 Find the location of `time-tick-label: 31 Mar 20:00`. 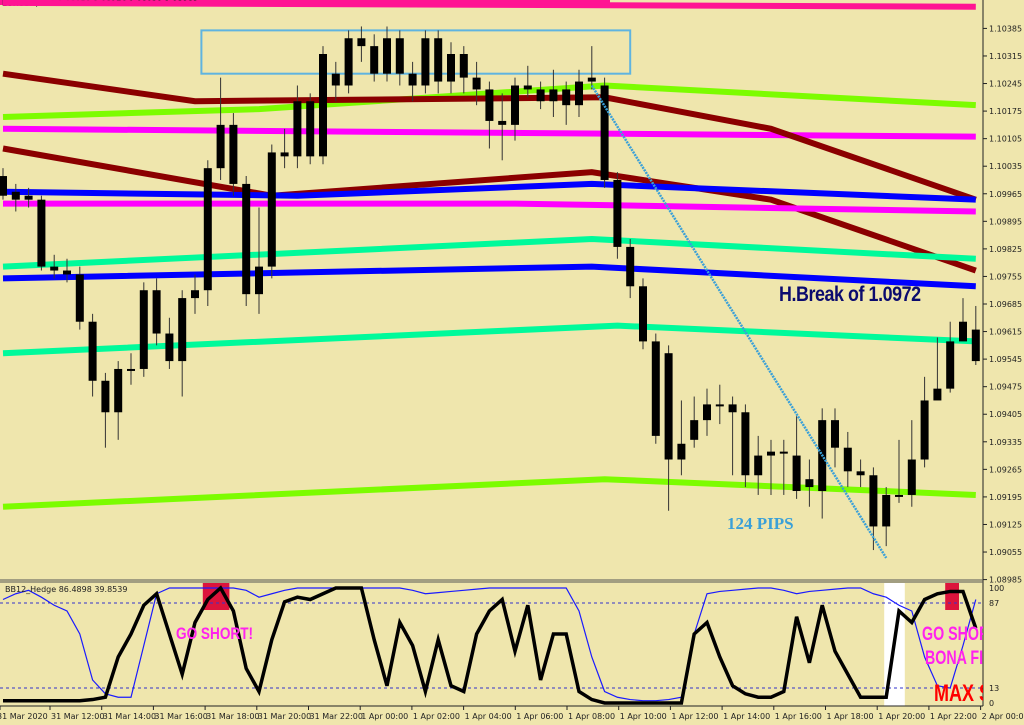

time-tick-label: 31 Mar 20:00 is located at coordinates (284, 716).